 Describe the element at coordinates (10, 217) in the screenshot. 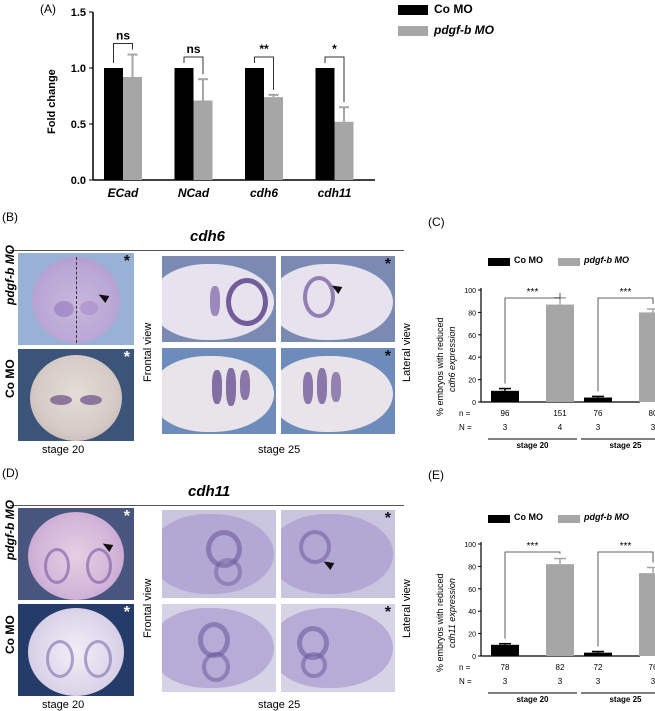

I see `panel-b-label: (B)` at that location.